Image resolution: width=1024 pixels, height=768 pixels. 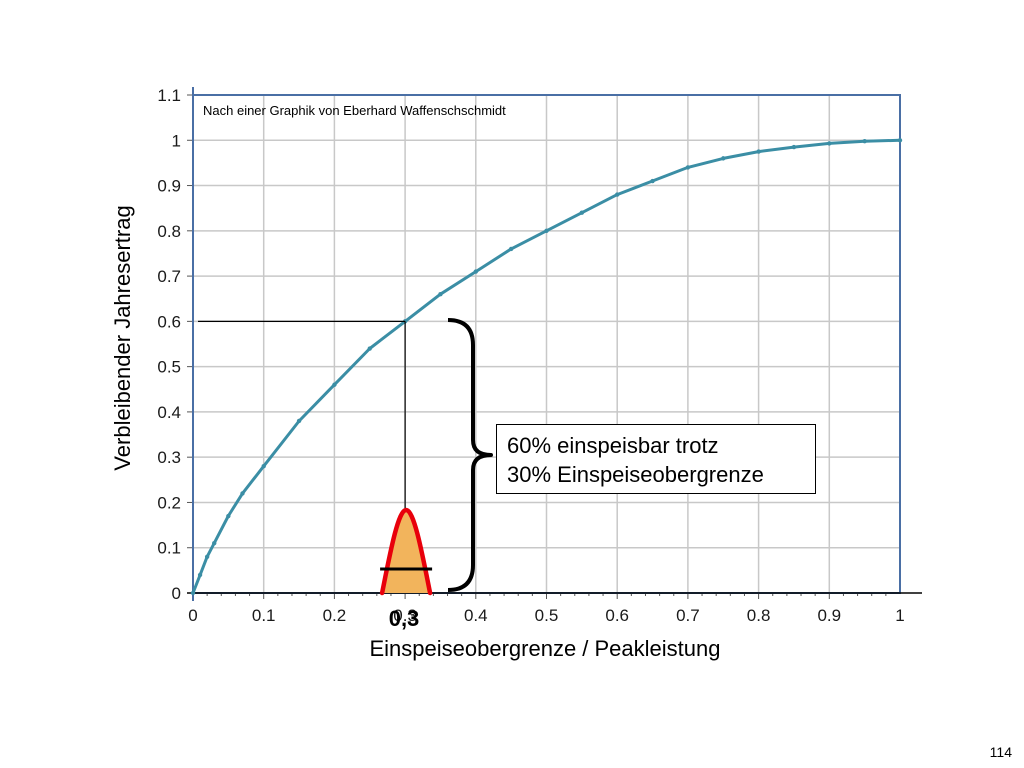 What do you see at coordinates (264, 615) in the screenshot?
I see `x-tick-label: 0.1` at bounding box center [264, 615].